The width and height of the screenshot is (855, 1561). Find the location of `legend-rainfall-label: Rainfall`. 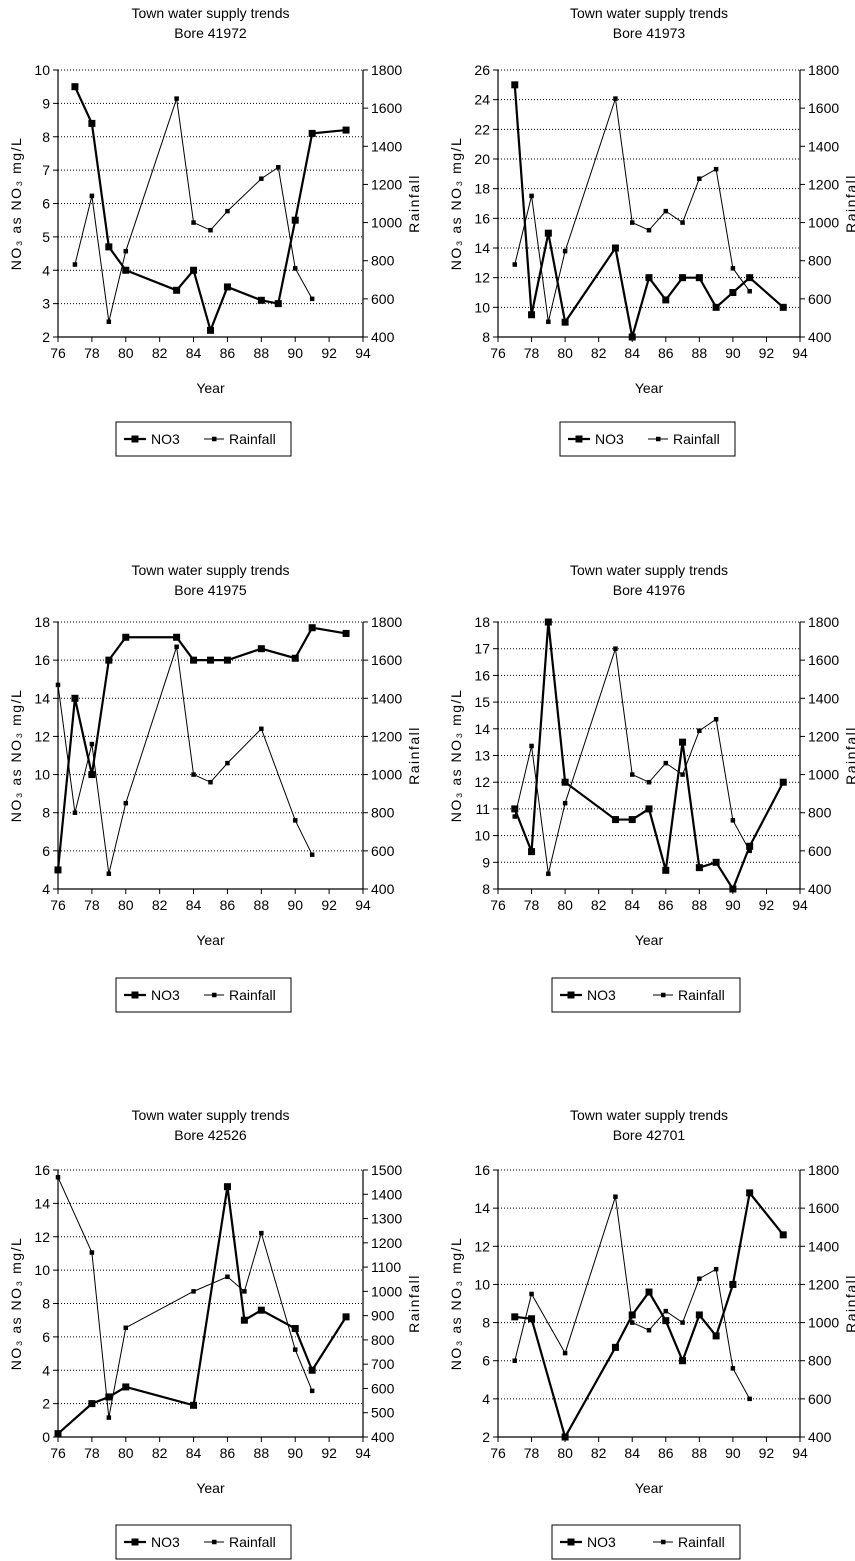

legend-rainfall-label: Rainfall is located at coordinates (696, 439).